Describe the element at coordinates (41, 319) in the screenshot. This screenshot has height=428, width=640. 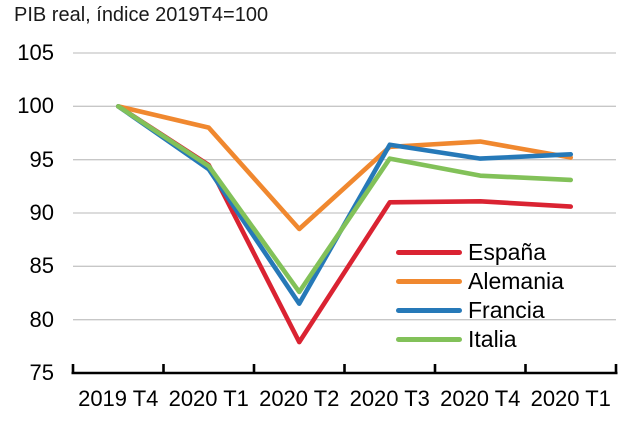
I see `y-axis-label: 80` at that location.